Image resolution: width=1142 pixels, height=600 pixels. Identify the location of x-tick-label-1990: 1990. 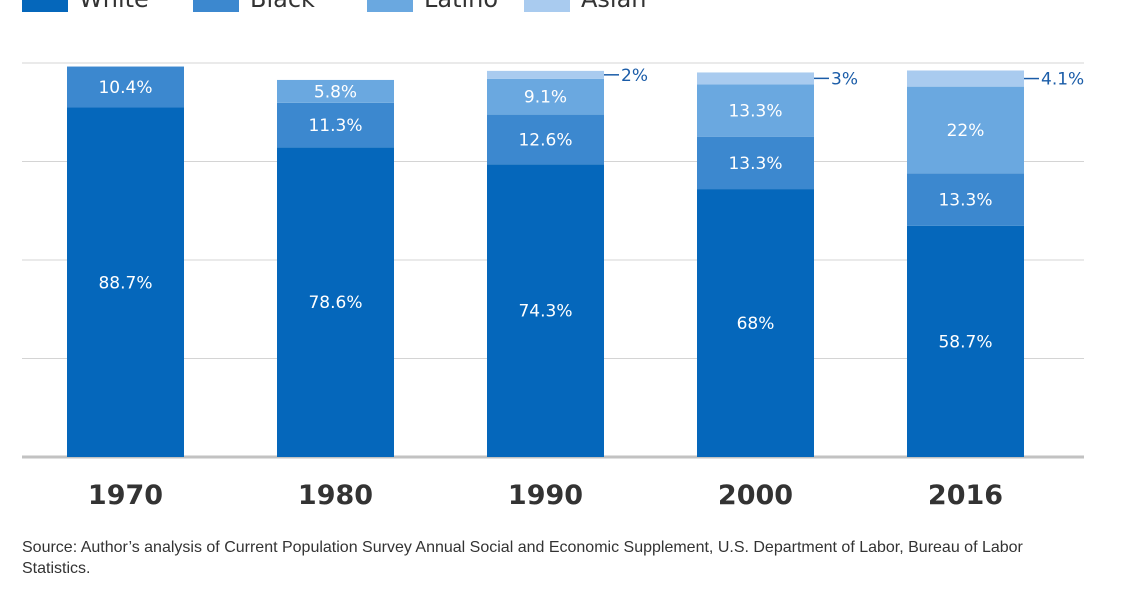
(545, 495).